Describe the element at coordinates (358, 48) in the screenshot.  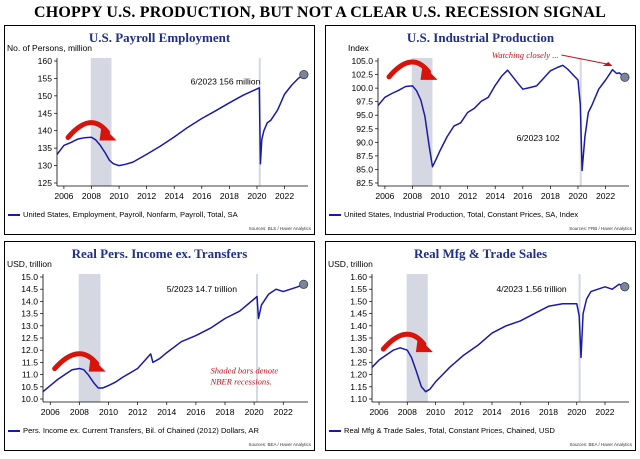
I see `y-unit-label: Index` at that location.